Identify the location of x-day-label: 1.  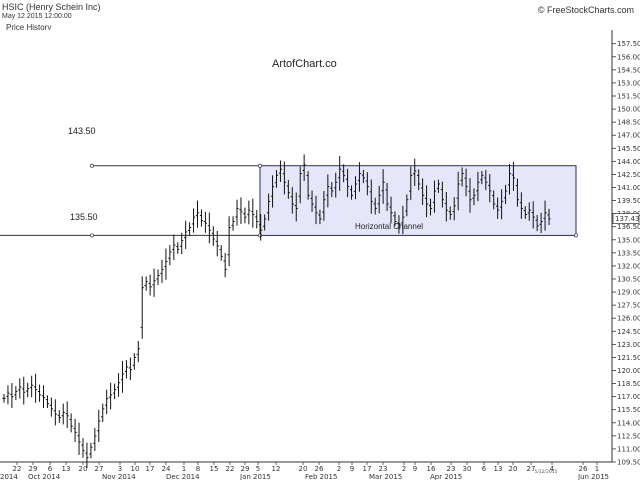
(597, 469).